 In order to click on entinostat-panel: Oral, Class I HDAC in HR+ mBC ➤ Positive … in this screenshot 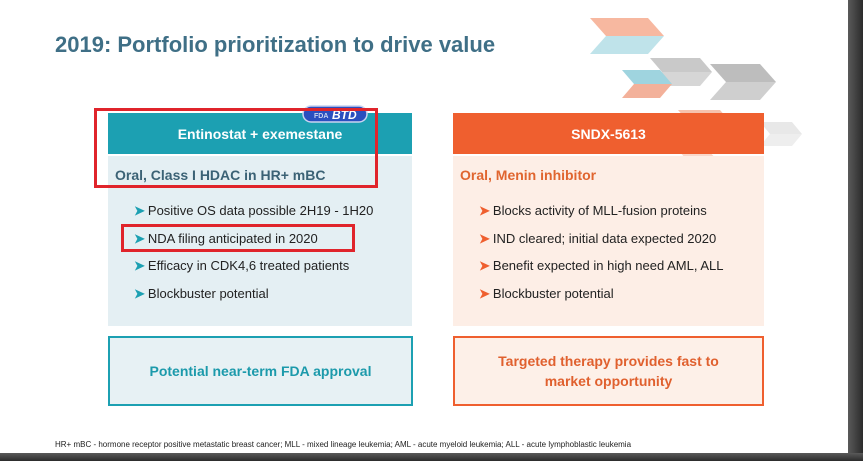, I will do `click(260, 241)`.